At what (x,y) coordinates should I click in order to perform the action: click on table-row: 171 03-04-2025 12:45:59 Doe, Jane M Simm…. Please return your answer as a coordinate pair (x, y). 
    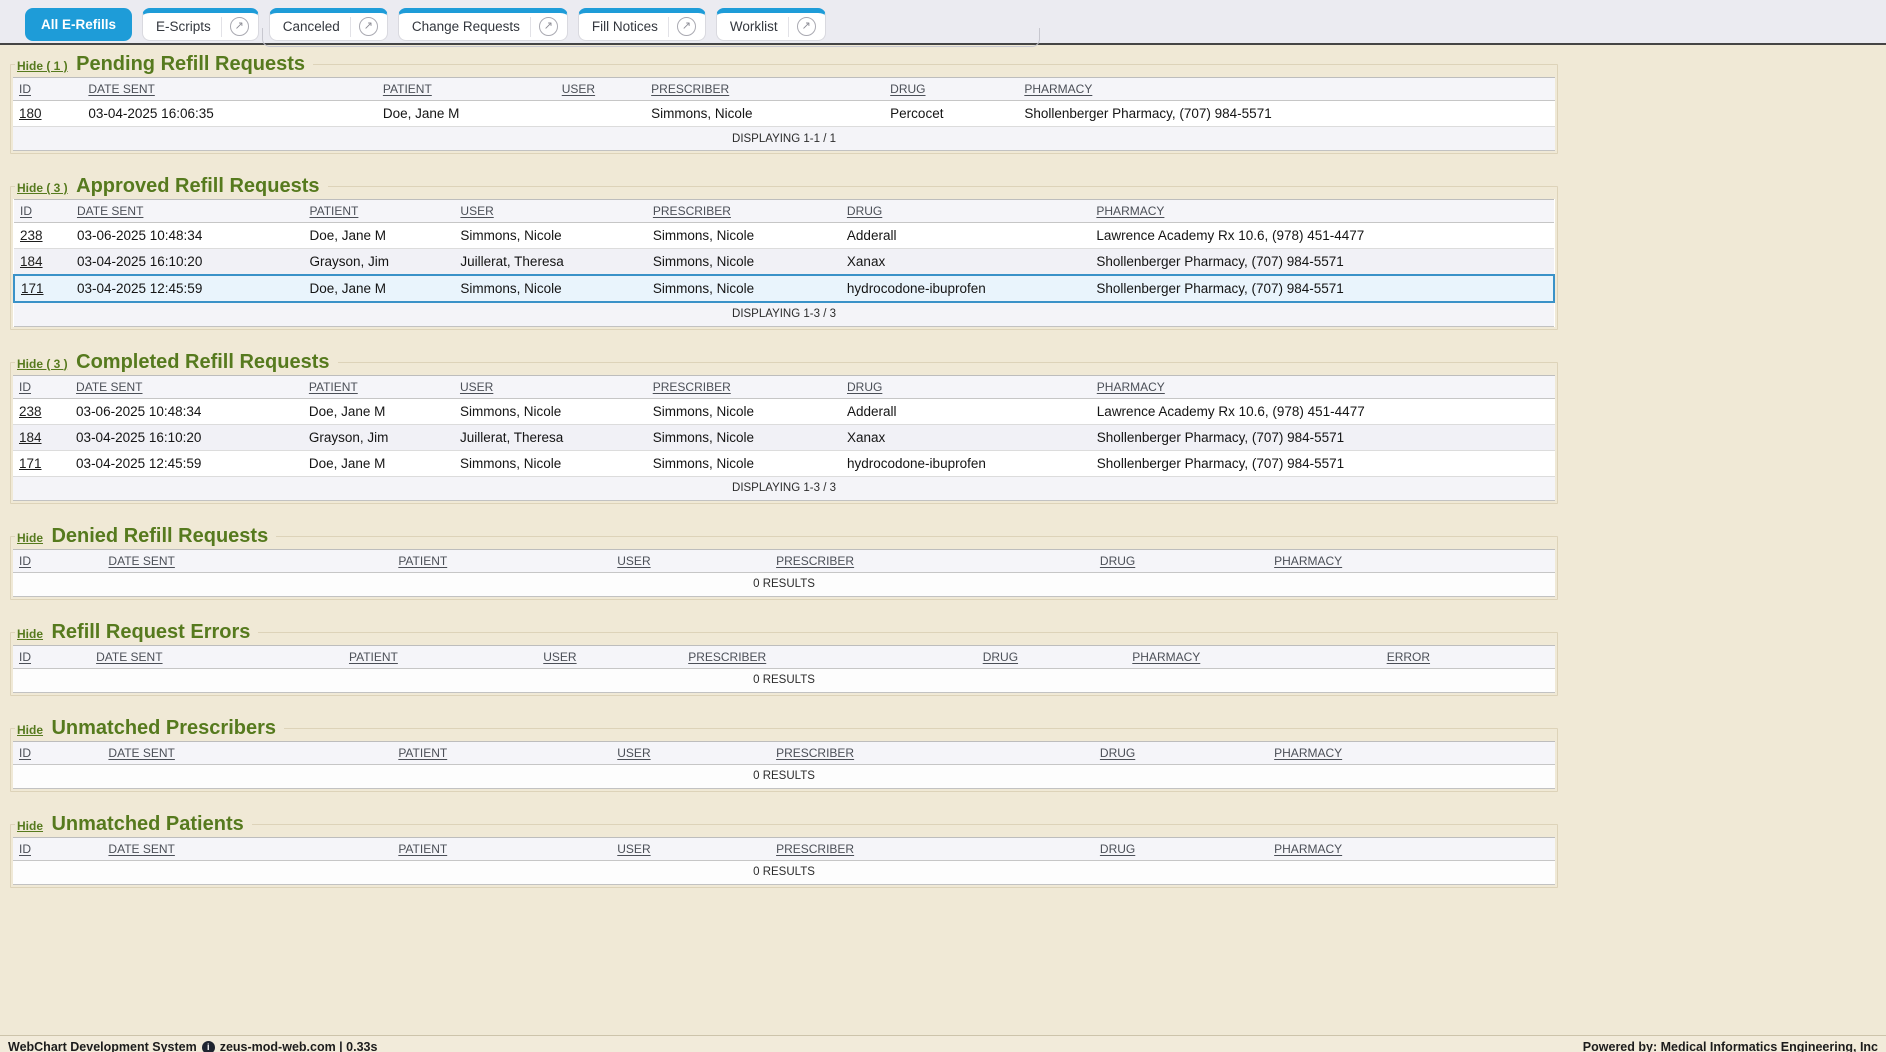
    Looking at the image, I should click on (784, 463).